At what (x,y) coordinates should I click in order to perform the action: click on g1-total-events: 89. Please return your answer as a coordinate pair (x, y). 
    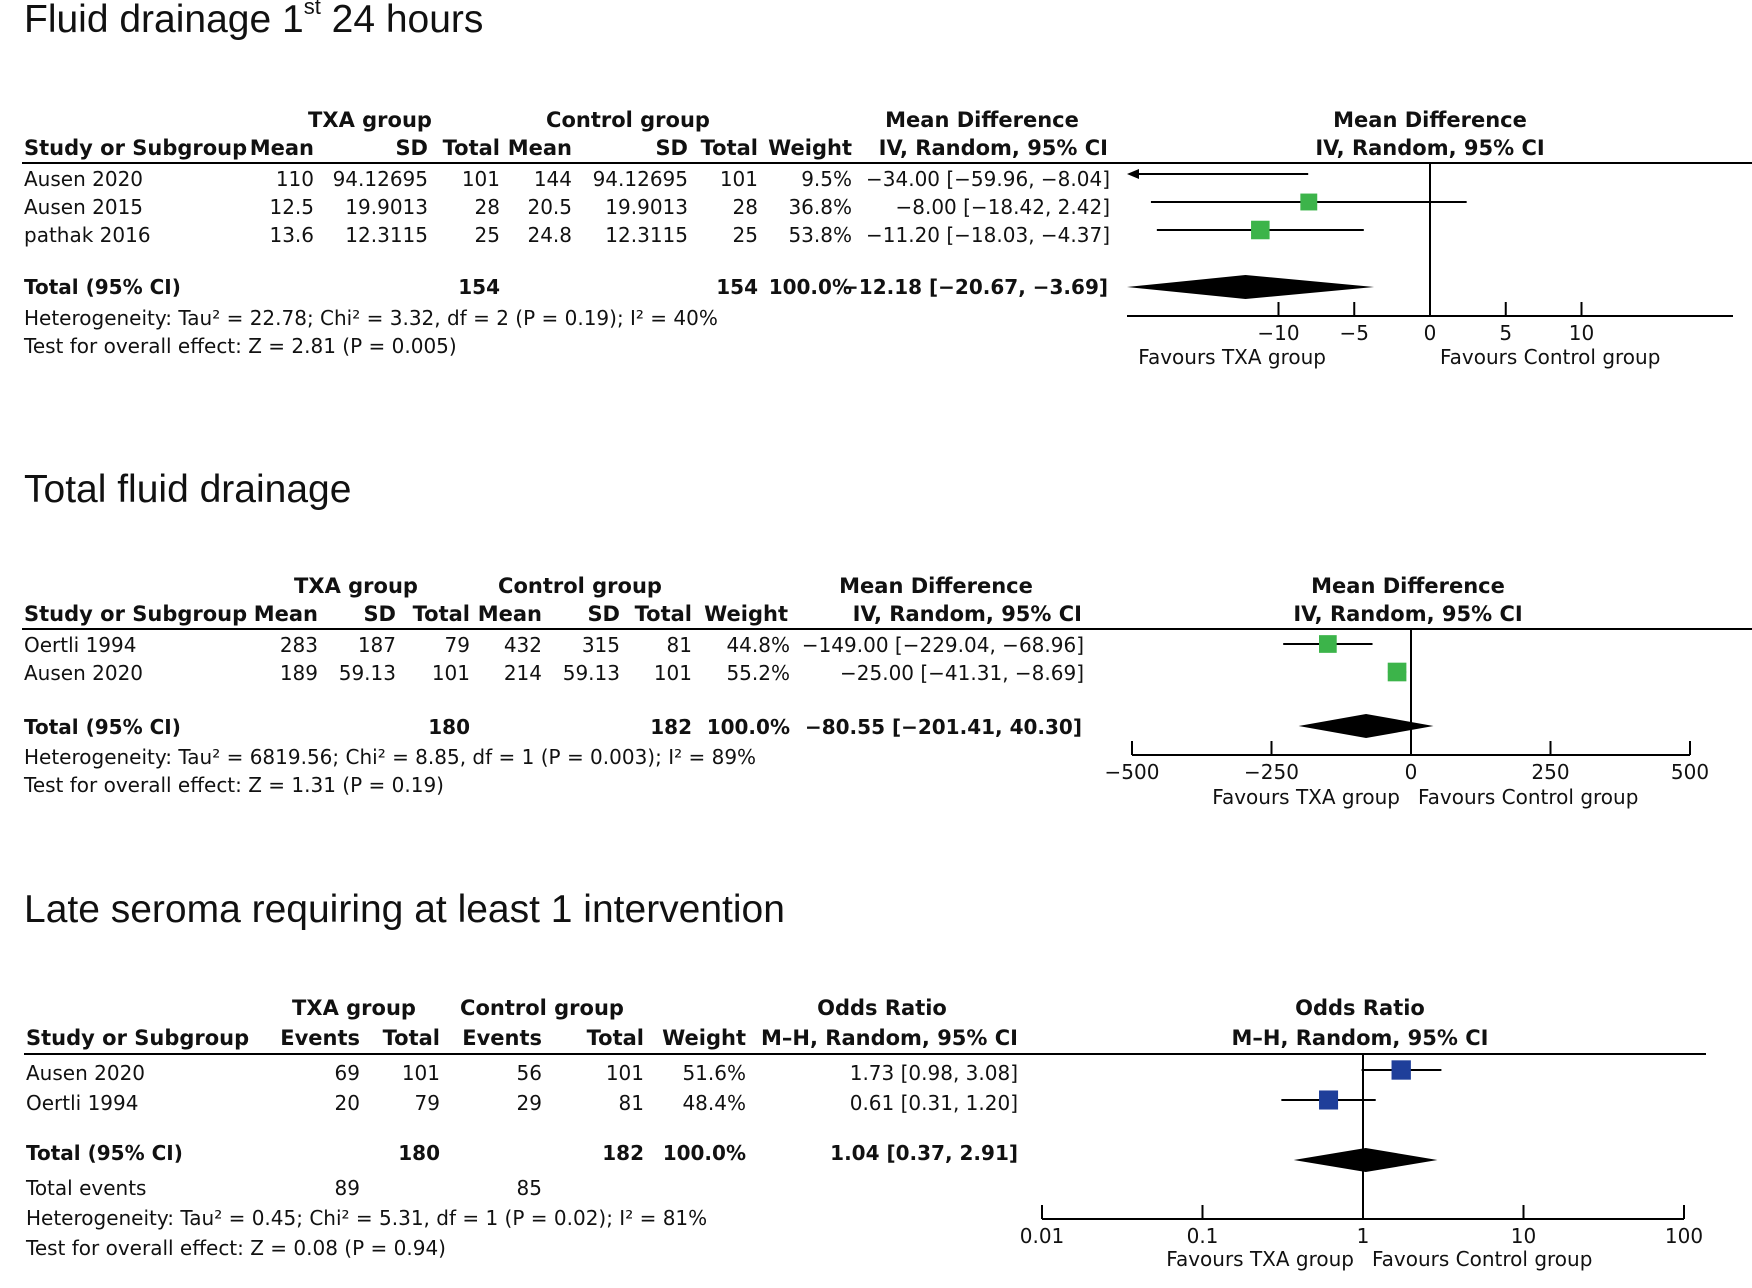
    Looking at the image, I should click on (347, 1188).